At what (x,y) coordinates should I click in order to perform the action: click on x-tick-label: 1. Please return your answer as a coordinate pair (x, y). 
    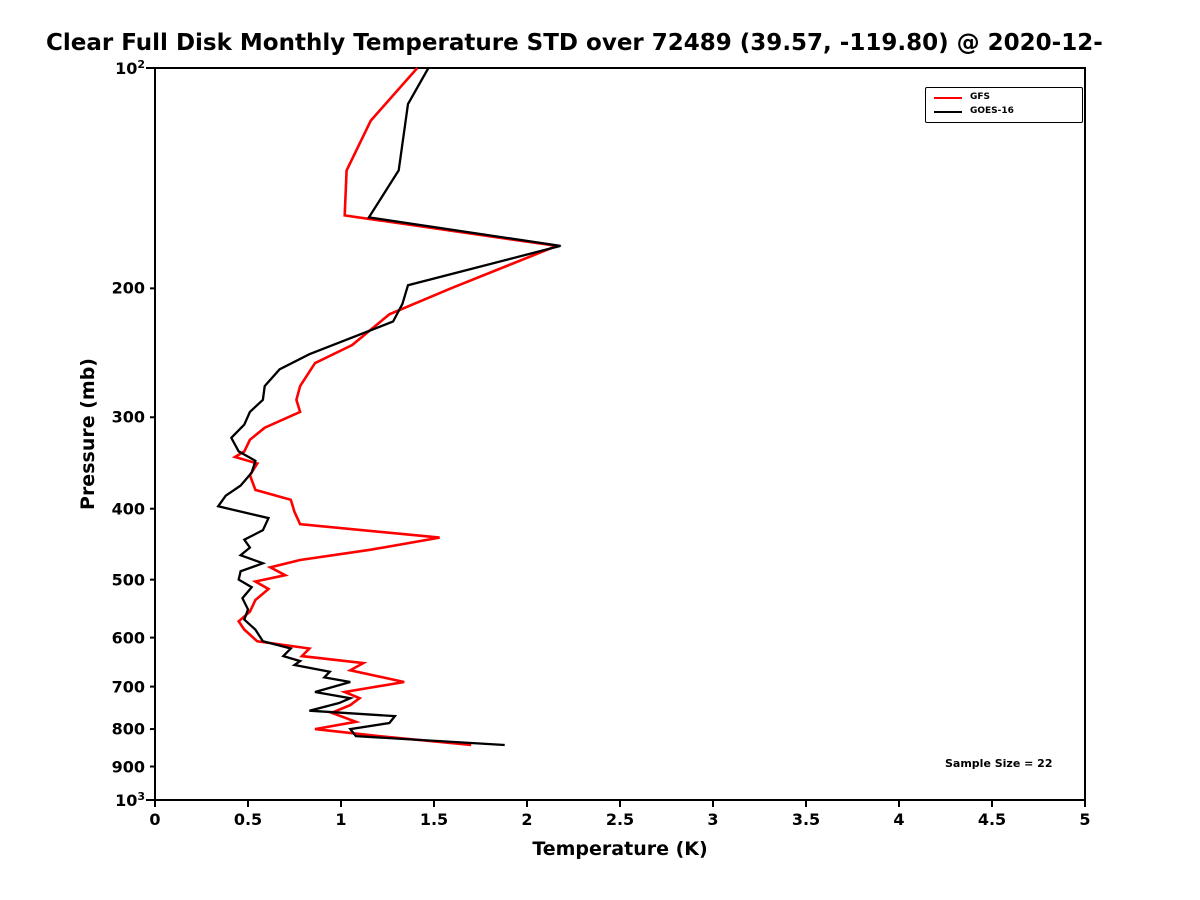
    Looking at the image, I should click on (341, 819).